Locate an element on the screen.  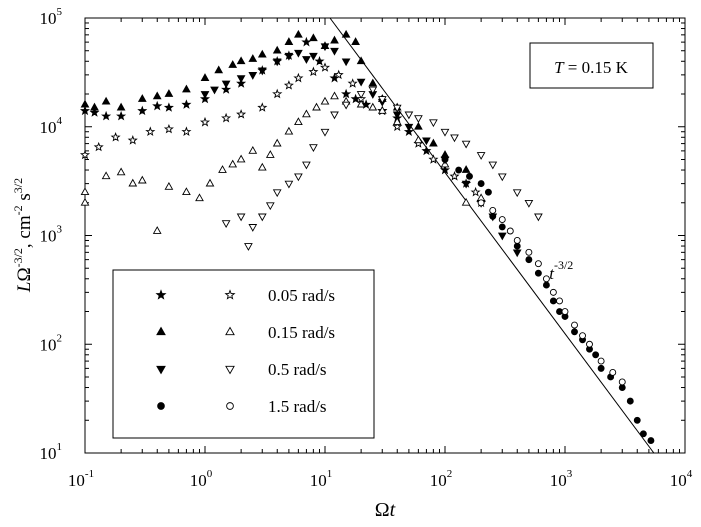
x-tick-label: 10² is located at coordinates (441, 479).